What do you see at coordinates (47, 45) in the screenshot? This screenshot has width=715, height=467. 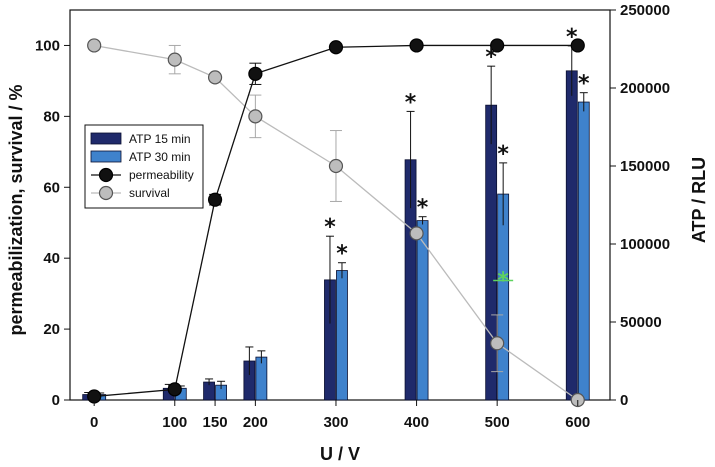 I see `y-left-tick-label-100: 100` at bounding box center [47, 45].